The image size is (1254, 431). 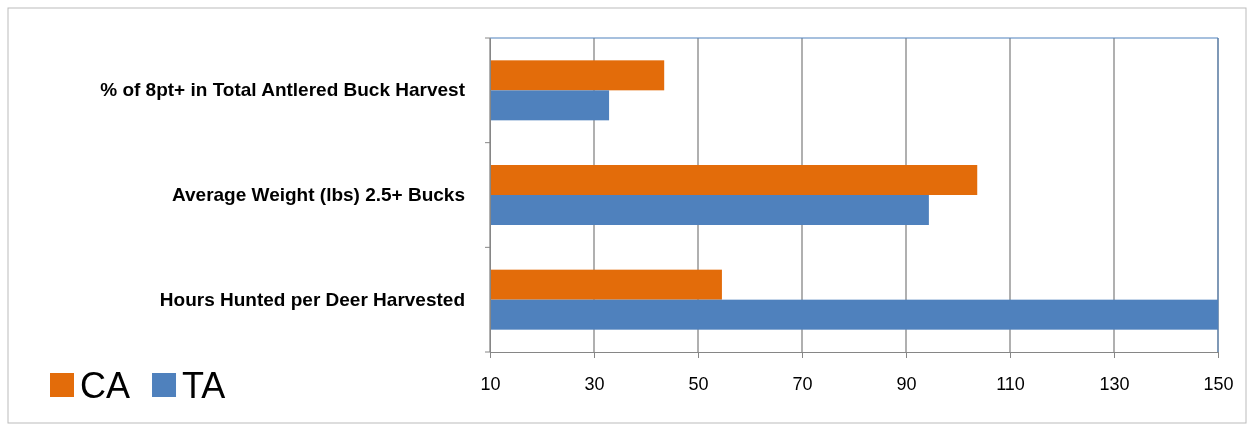 What do you see at coordinates (802, 383) in the screenshot?
I see `x-tick-label: 70` at bounding box center [802, 383].